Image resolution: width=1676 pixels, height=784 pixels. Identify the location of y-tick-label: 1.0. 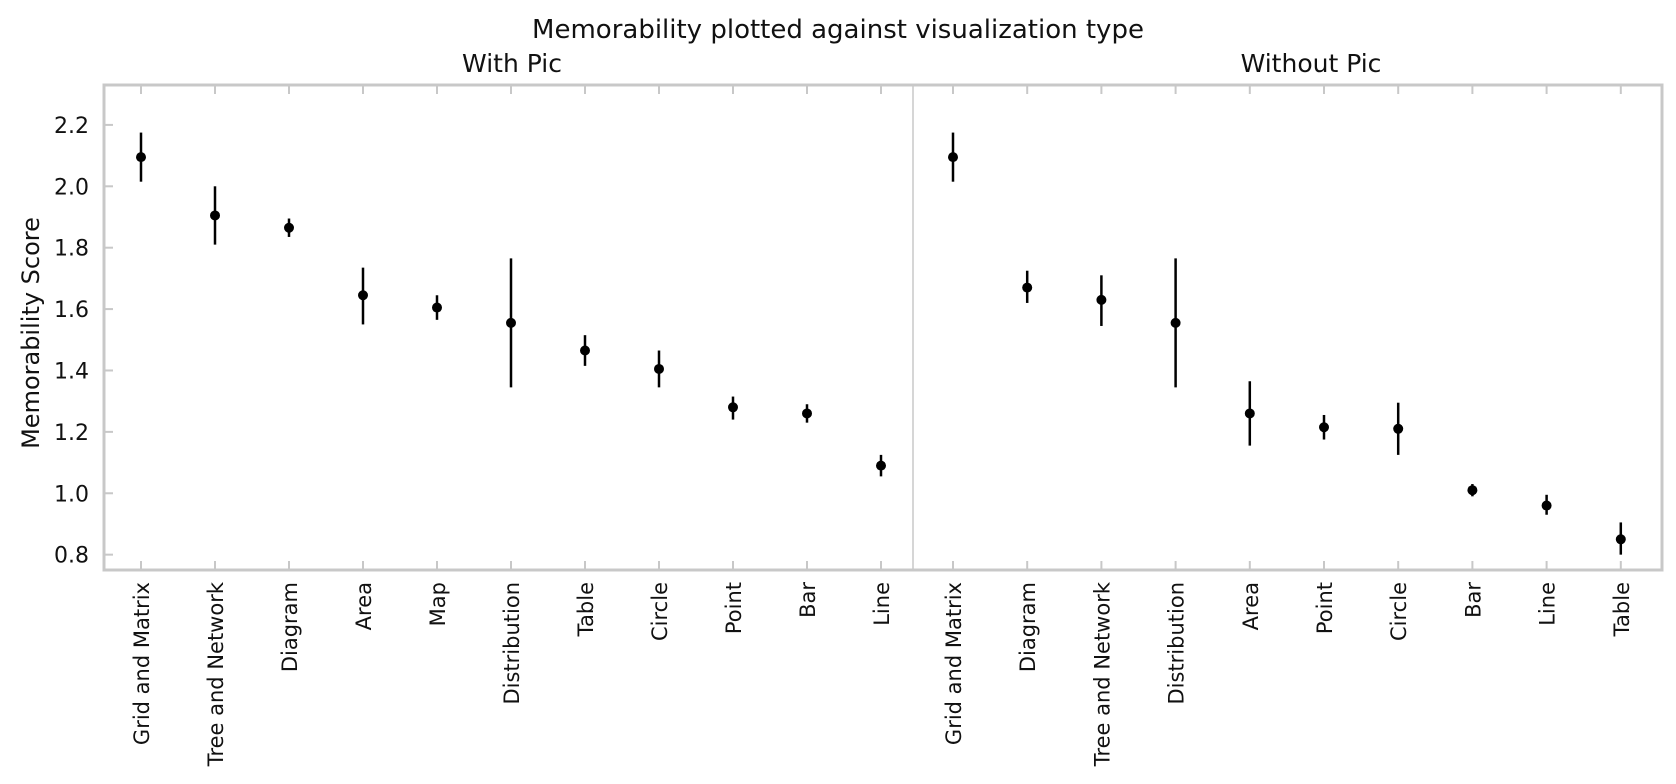
(71, 494).